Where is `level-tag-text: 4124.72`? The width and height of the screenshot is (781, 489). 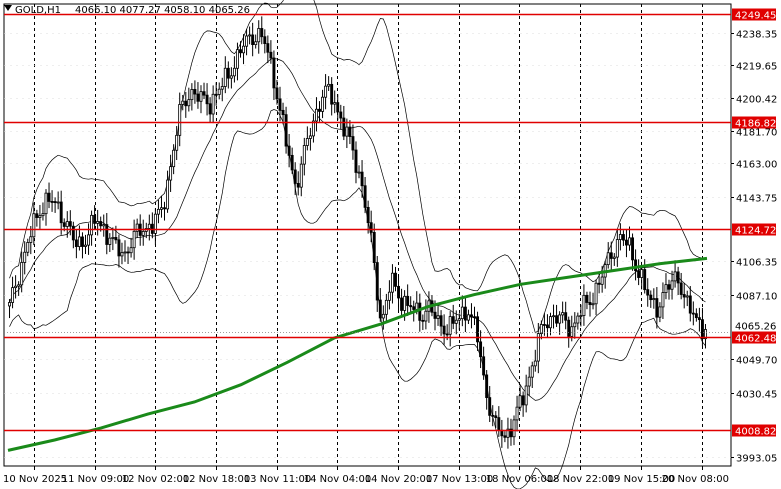
level-tag-text: 4124.72 is located at coordinates (755, 231).